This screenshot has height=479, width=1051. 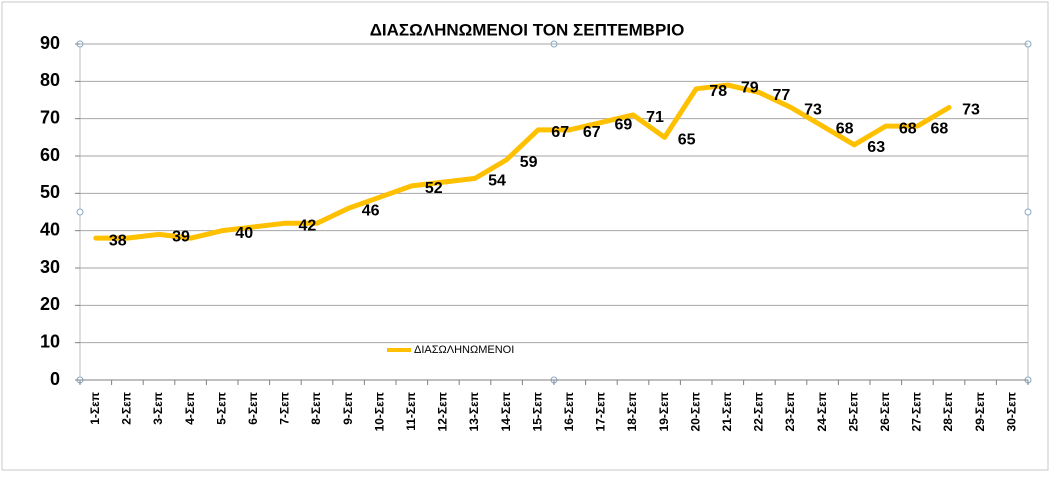 I want to click on x-tick-label: 30-Σεπ, so click(x=1011, y=411).